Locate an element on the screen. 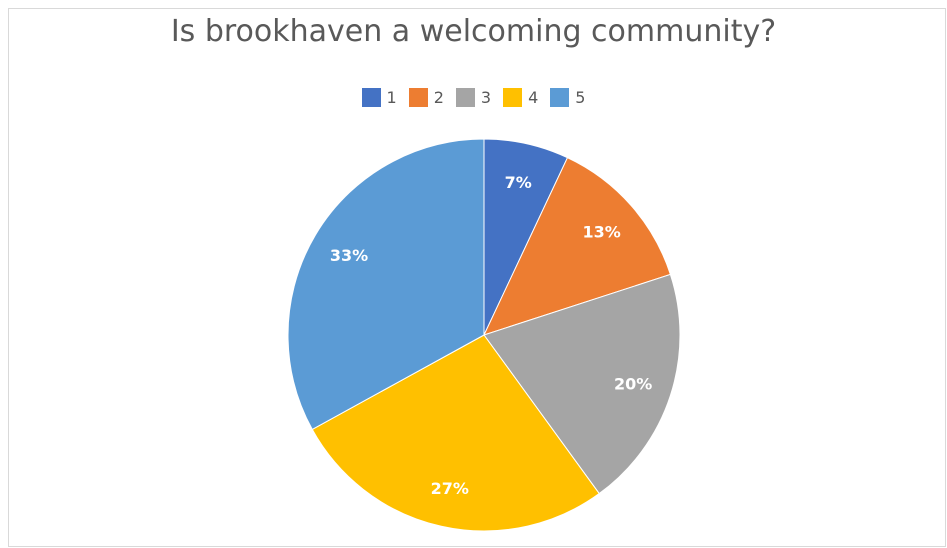 Image resolution: width=947 pixels, height=548 pixels. legend-label-2: 2 is located at coordinates (438, 97).